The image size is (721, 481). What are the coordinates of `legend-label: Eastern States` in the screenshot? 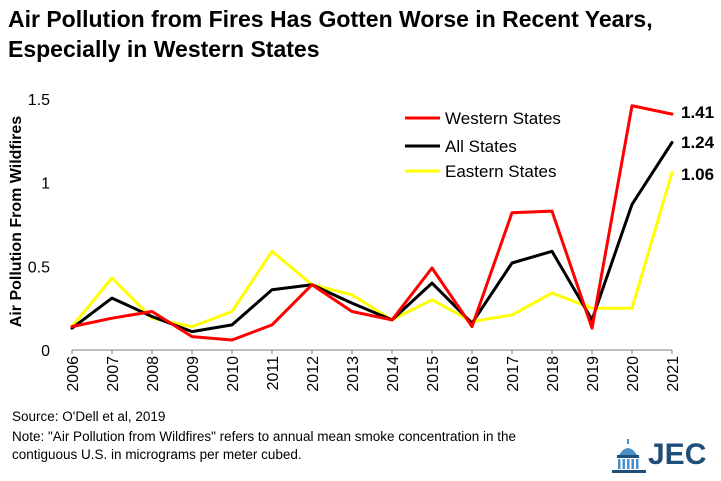 It's located at (501, 171).